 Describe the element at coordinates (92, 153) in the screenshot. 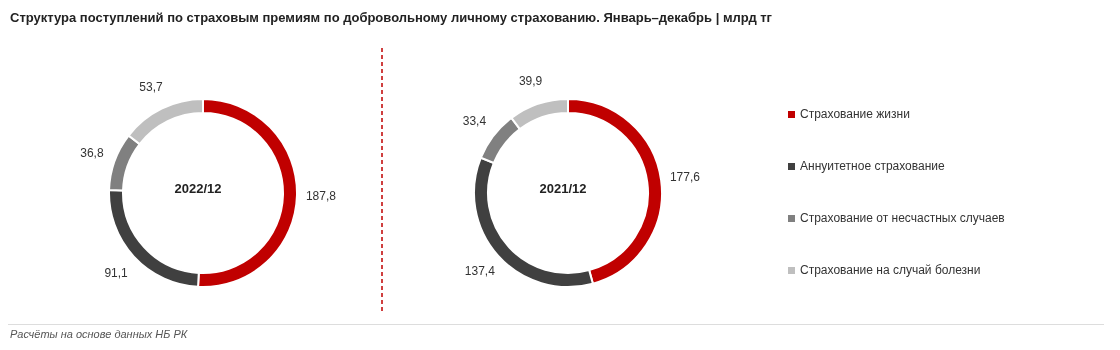

I see `data-label: 36,8` at that location.